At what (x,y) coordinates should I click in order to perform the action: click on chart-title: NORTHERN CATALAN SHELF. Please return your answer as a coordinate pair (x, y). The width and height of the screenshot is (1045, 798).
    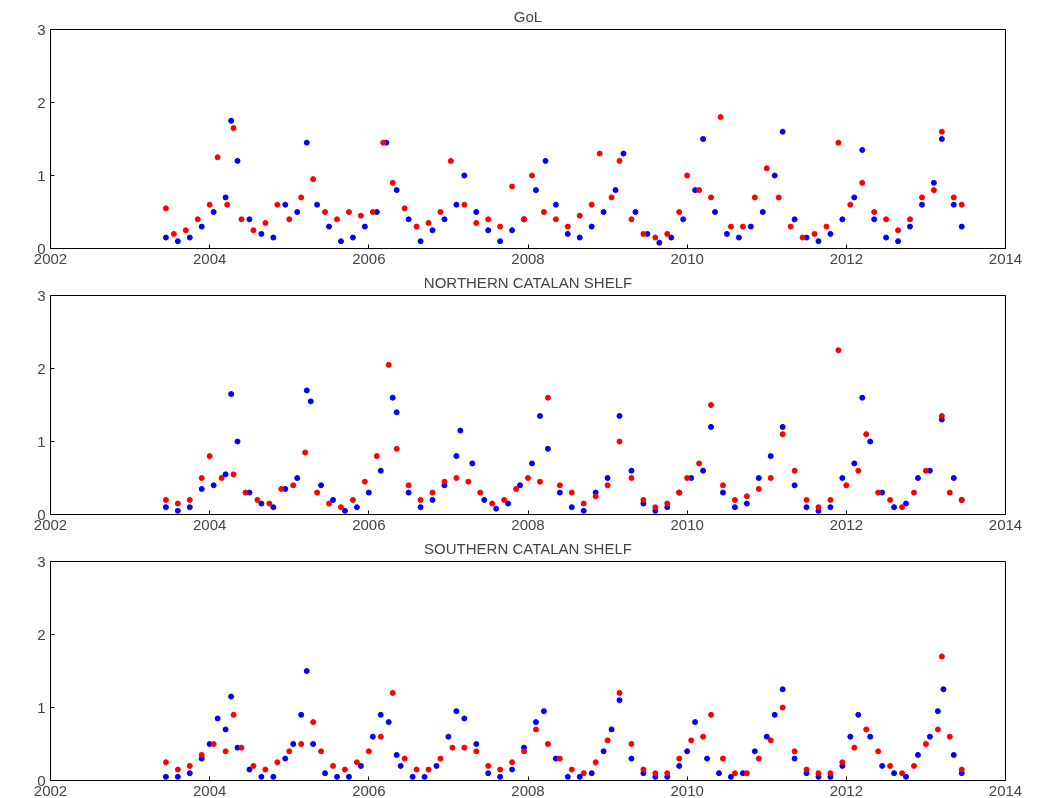
    Looking at the image, I should click on (528, 282).